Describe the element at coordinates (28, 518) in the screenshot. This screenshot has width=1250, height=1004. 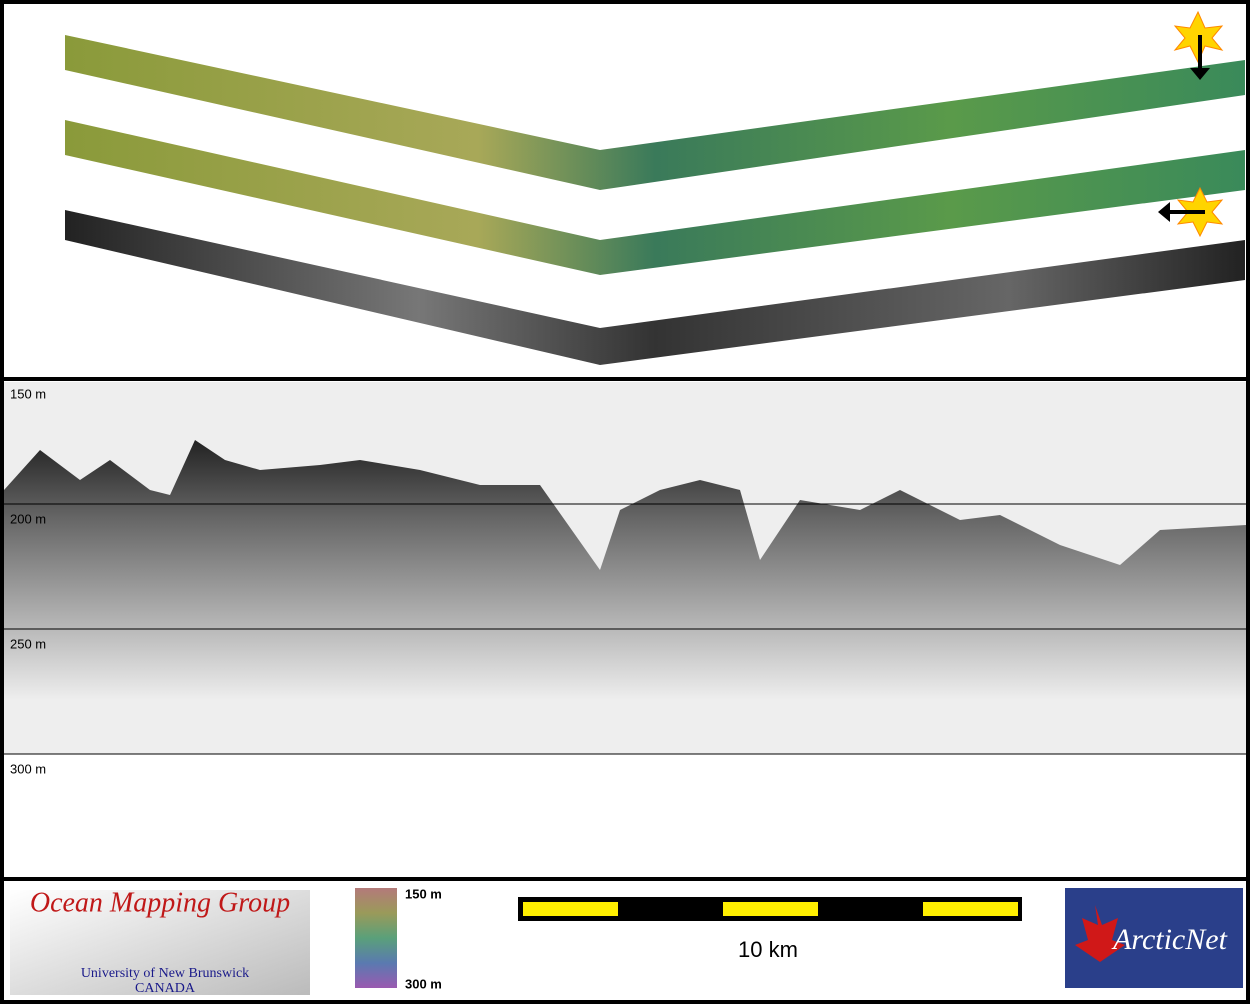
I see `depth-label: 200 m` at that location.